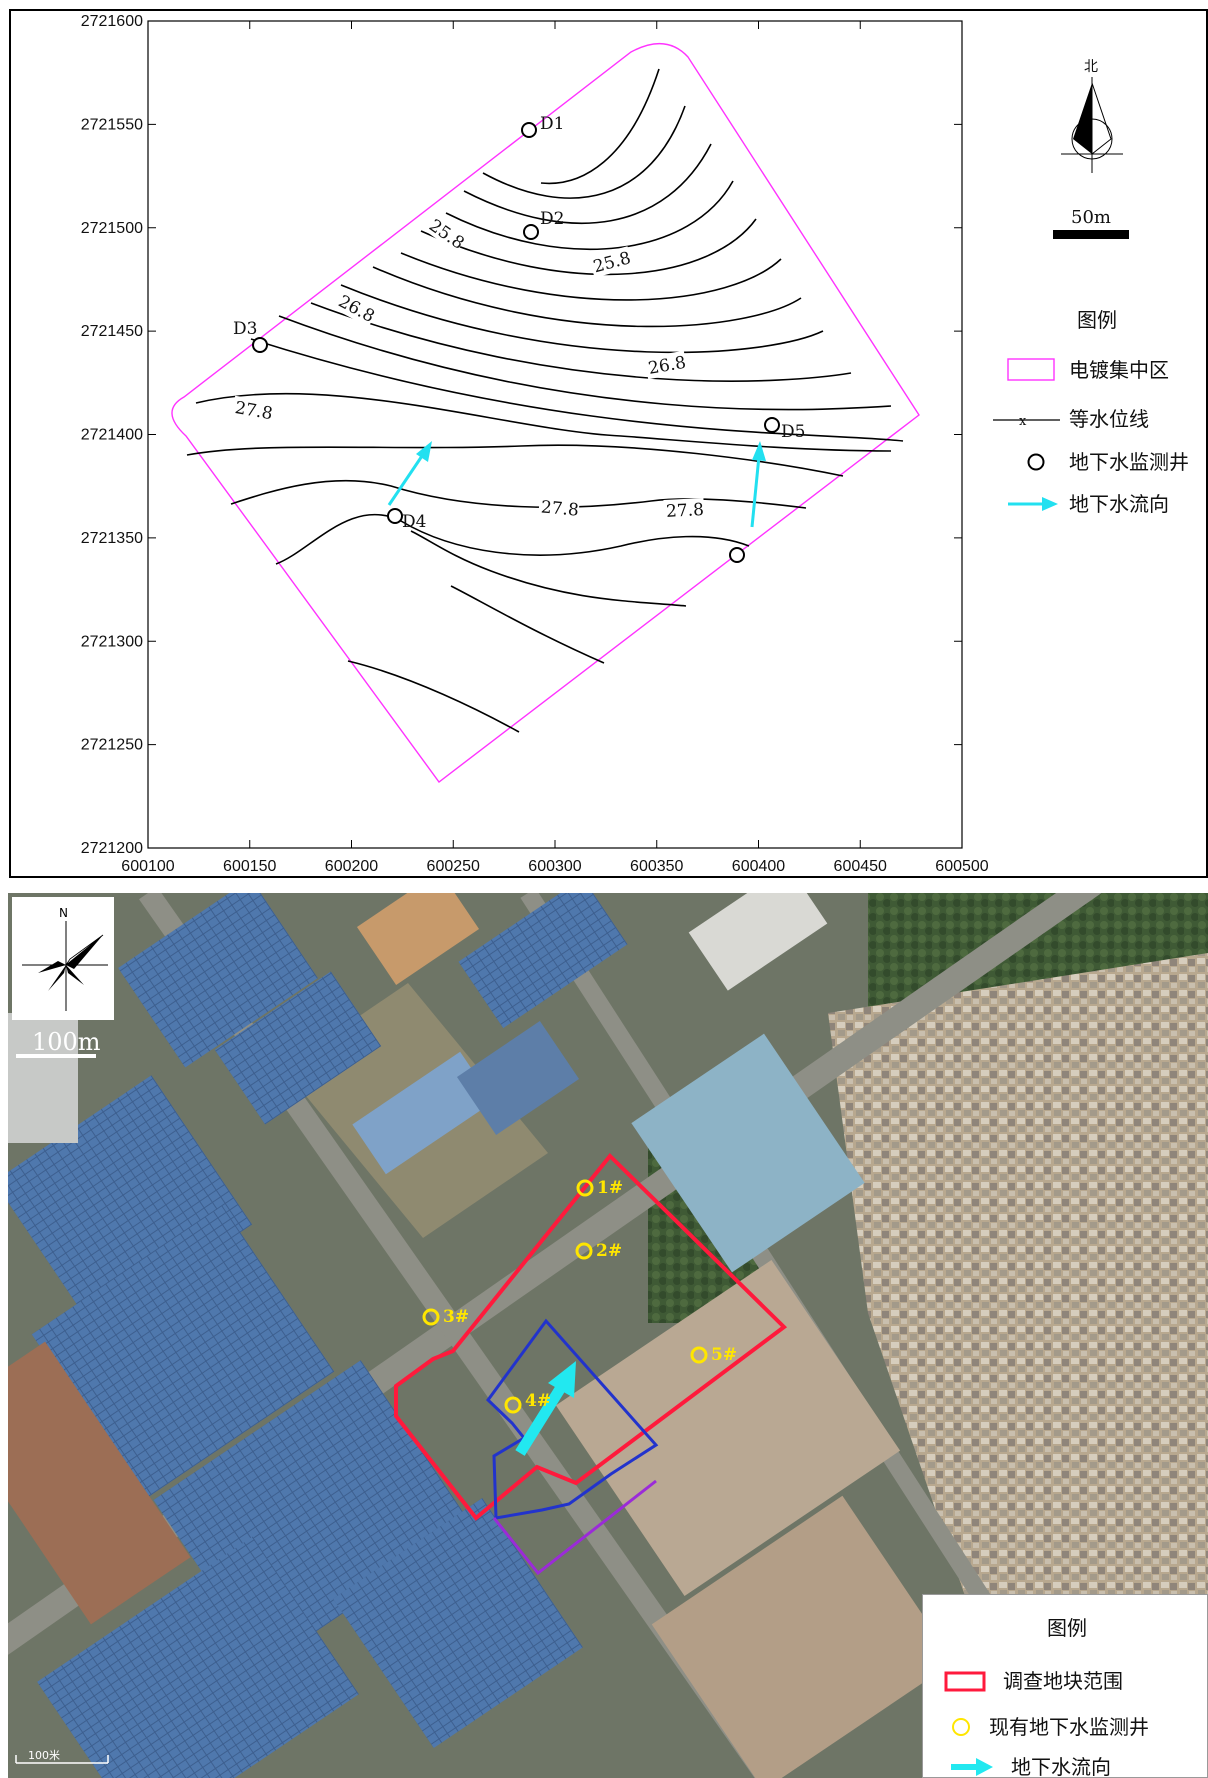 Image resolution: width=1208 pixels, height=1778 pixels. Describe the element at coordinates (793, 432) in the screenshot. I see `well-label-d5: D5` at that location.